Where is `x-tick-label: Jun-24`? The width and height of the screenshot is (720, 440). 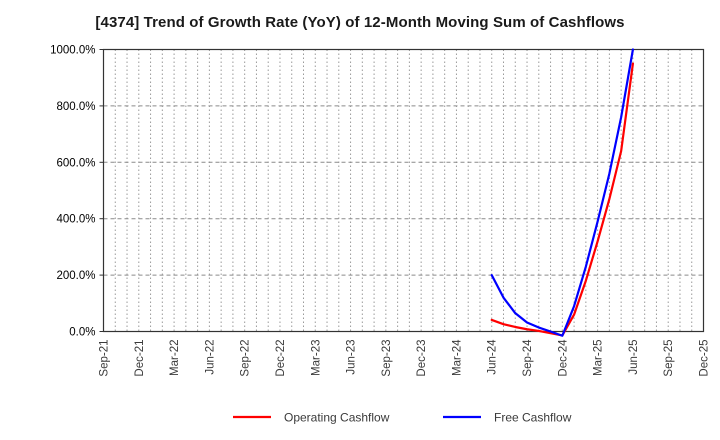
x-tick-label: Jun-24 is located at coordinates (493, 357).